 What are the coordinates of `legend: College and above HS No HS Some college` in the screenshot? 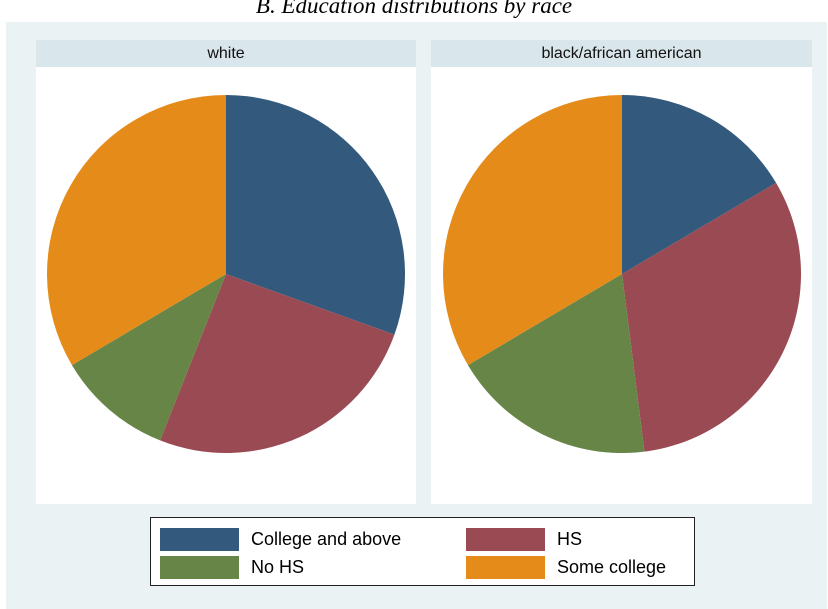 It's located at (422, 551).